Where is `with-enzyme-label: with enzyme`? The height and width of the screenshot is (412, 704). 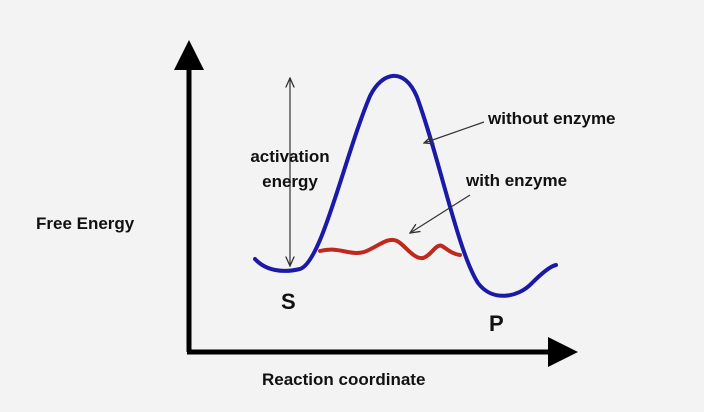 with-enzyme-label: with enzyme is located at coordinates (517, 180).